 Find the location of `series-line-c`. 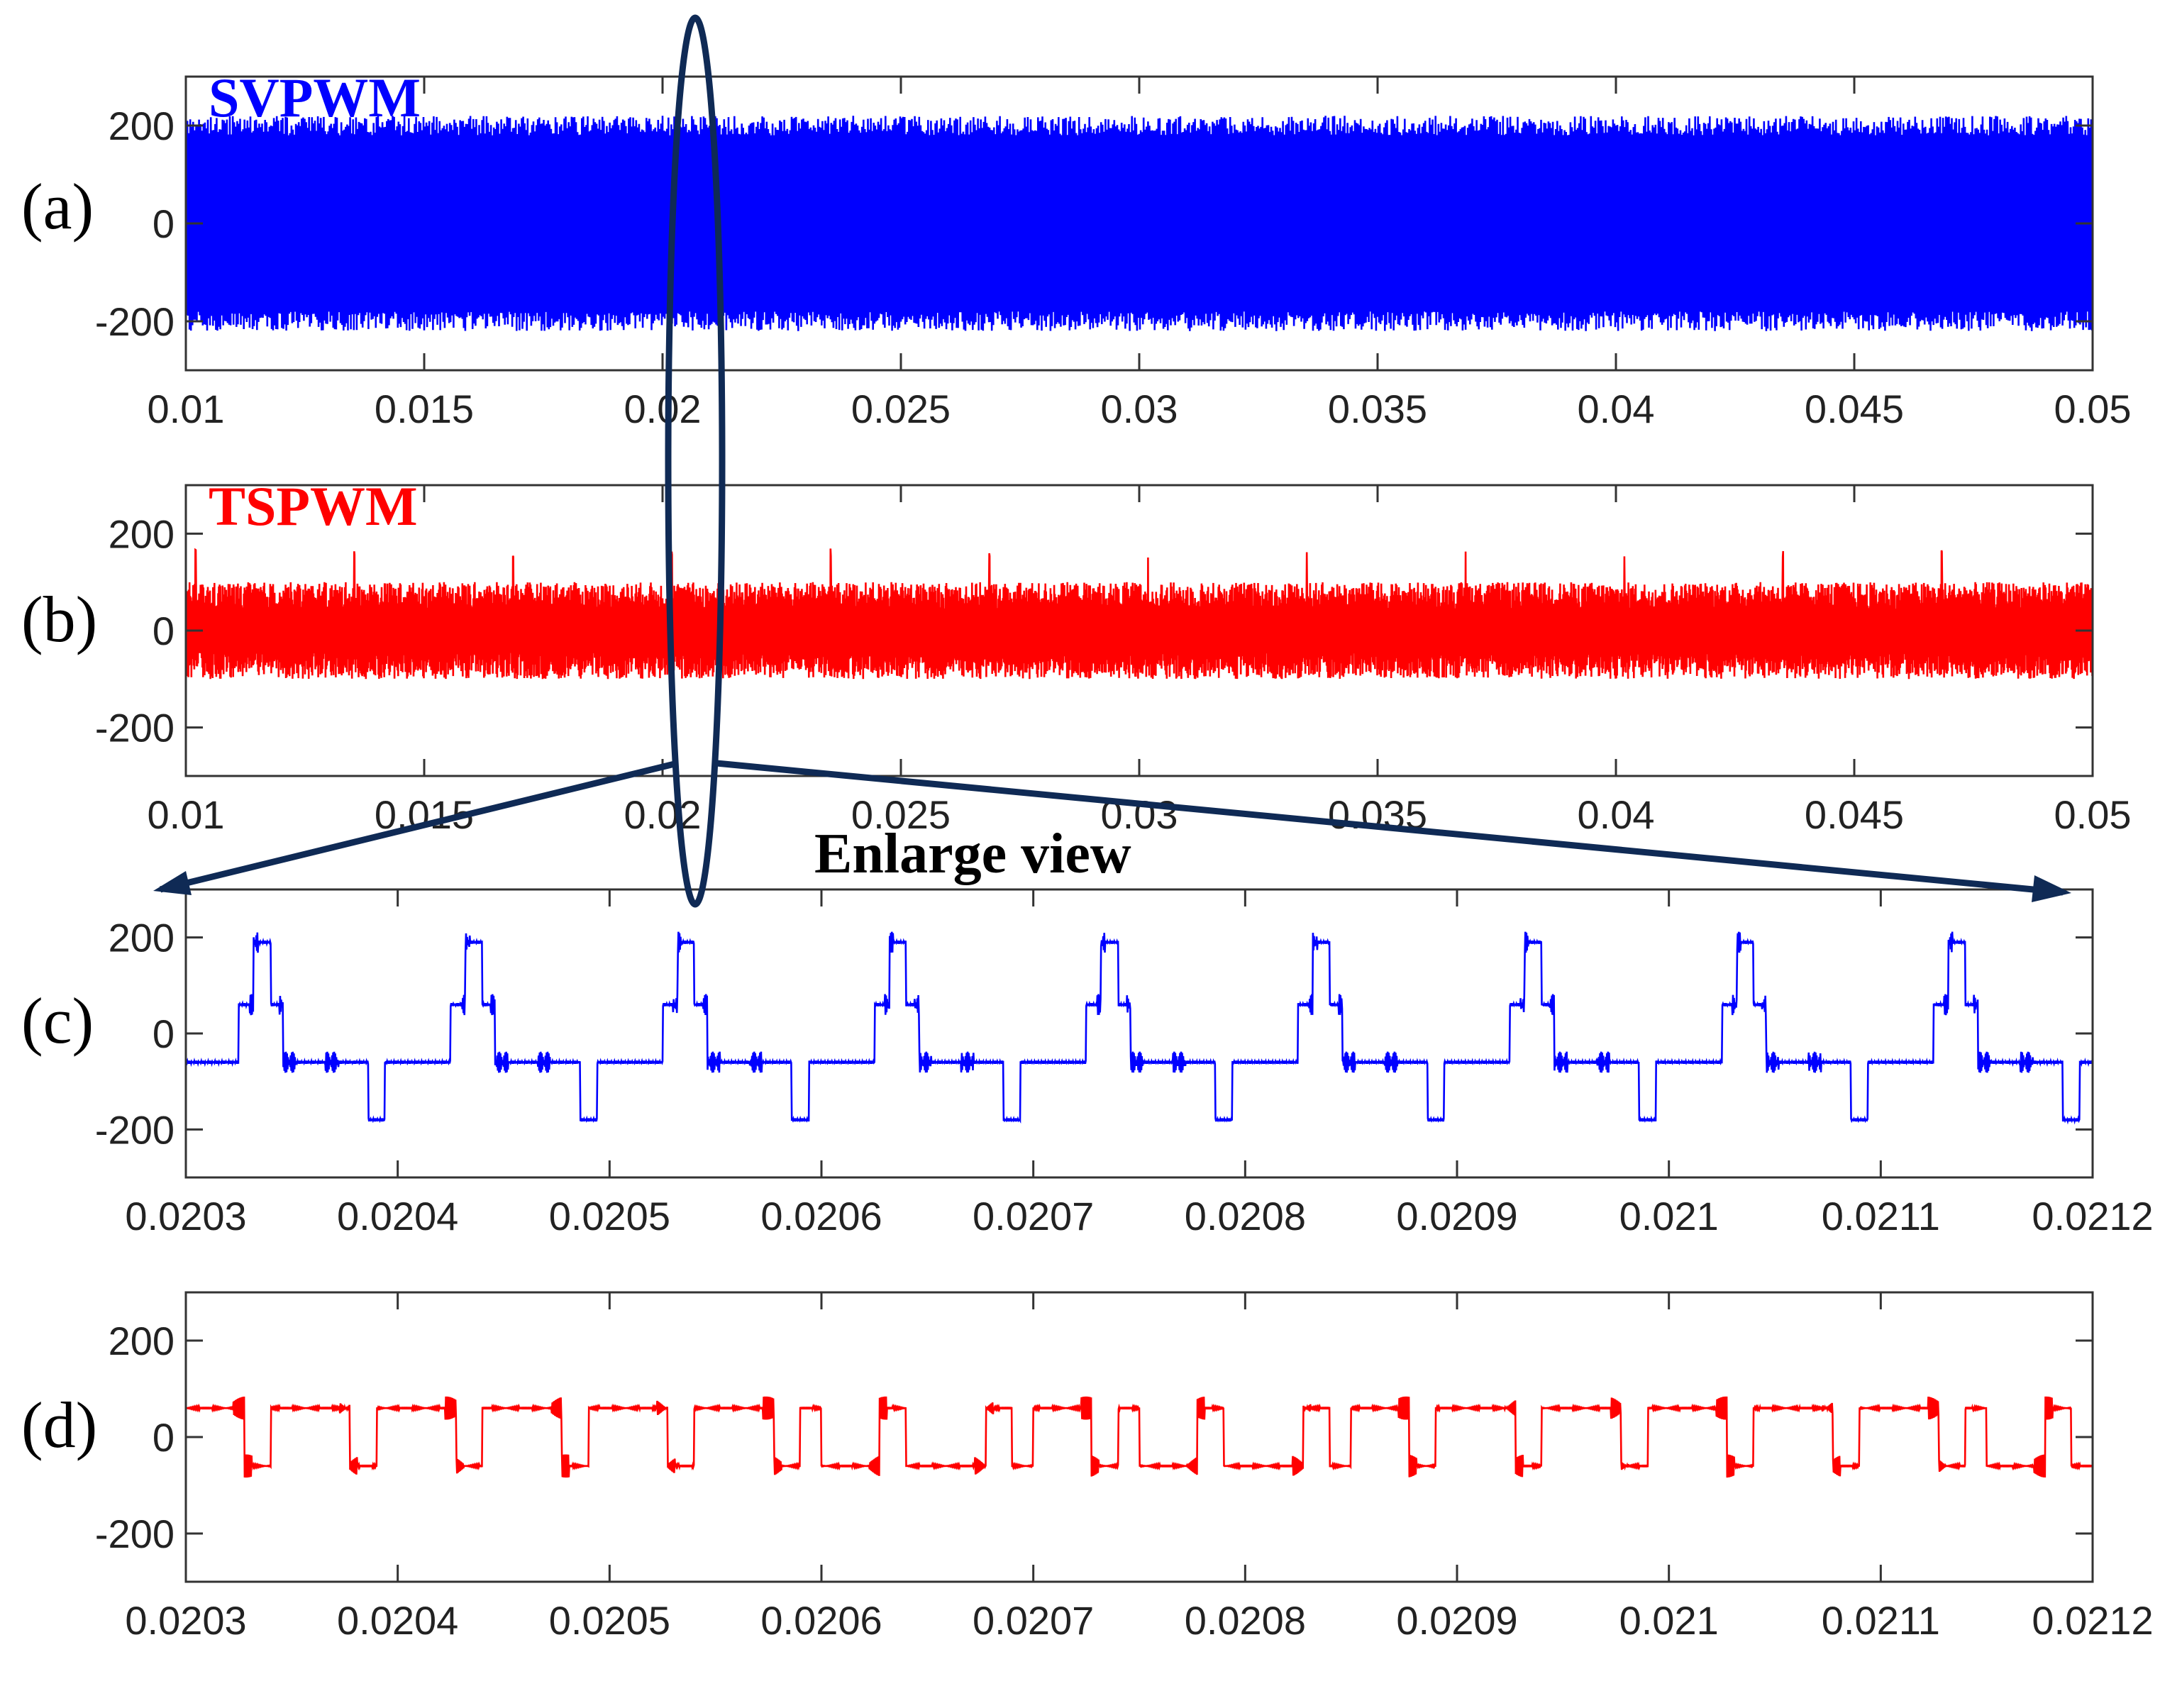

series-line-c is located at coordinates (1139, 1028).